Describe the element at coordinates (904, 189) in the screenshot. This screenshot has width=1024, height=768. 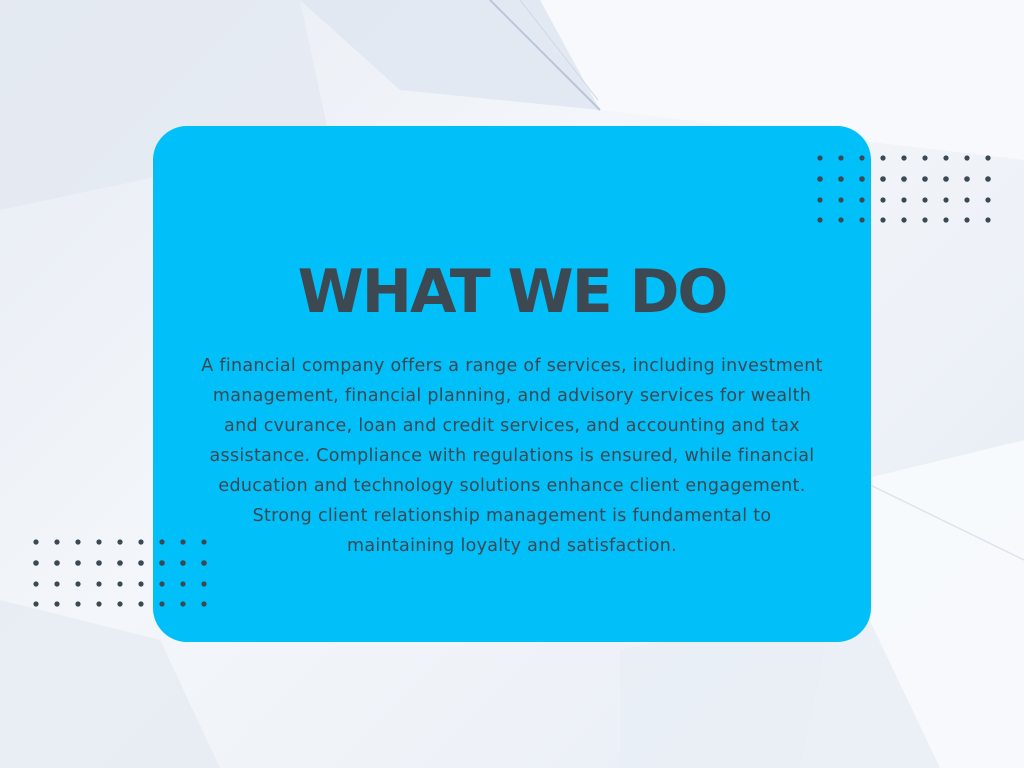
I see `dot-pattern-top-right` at that location.